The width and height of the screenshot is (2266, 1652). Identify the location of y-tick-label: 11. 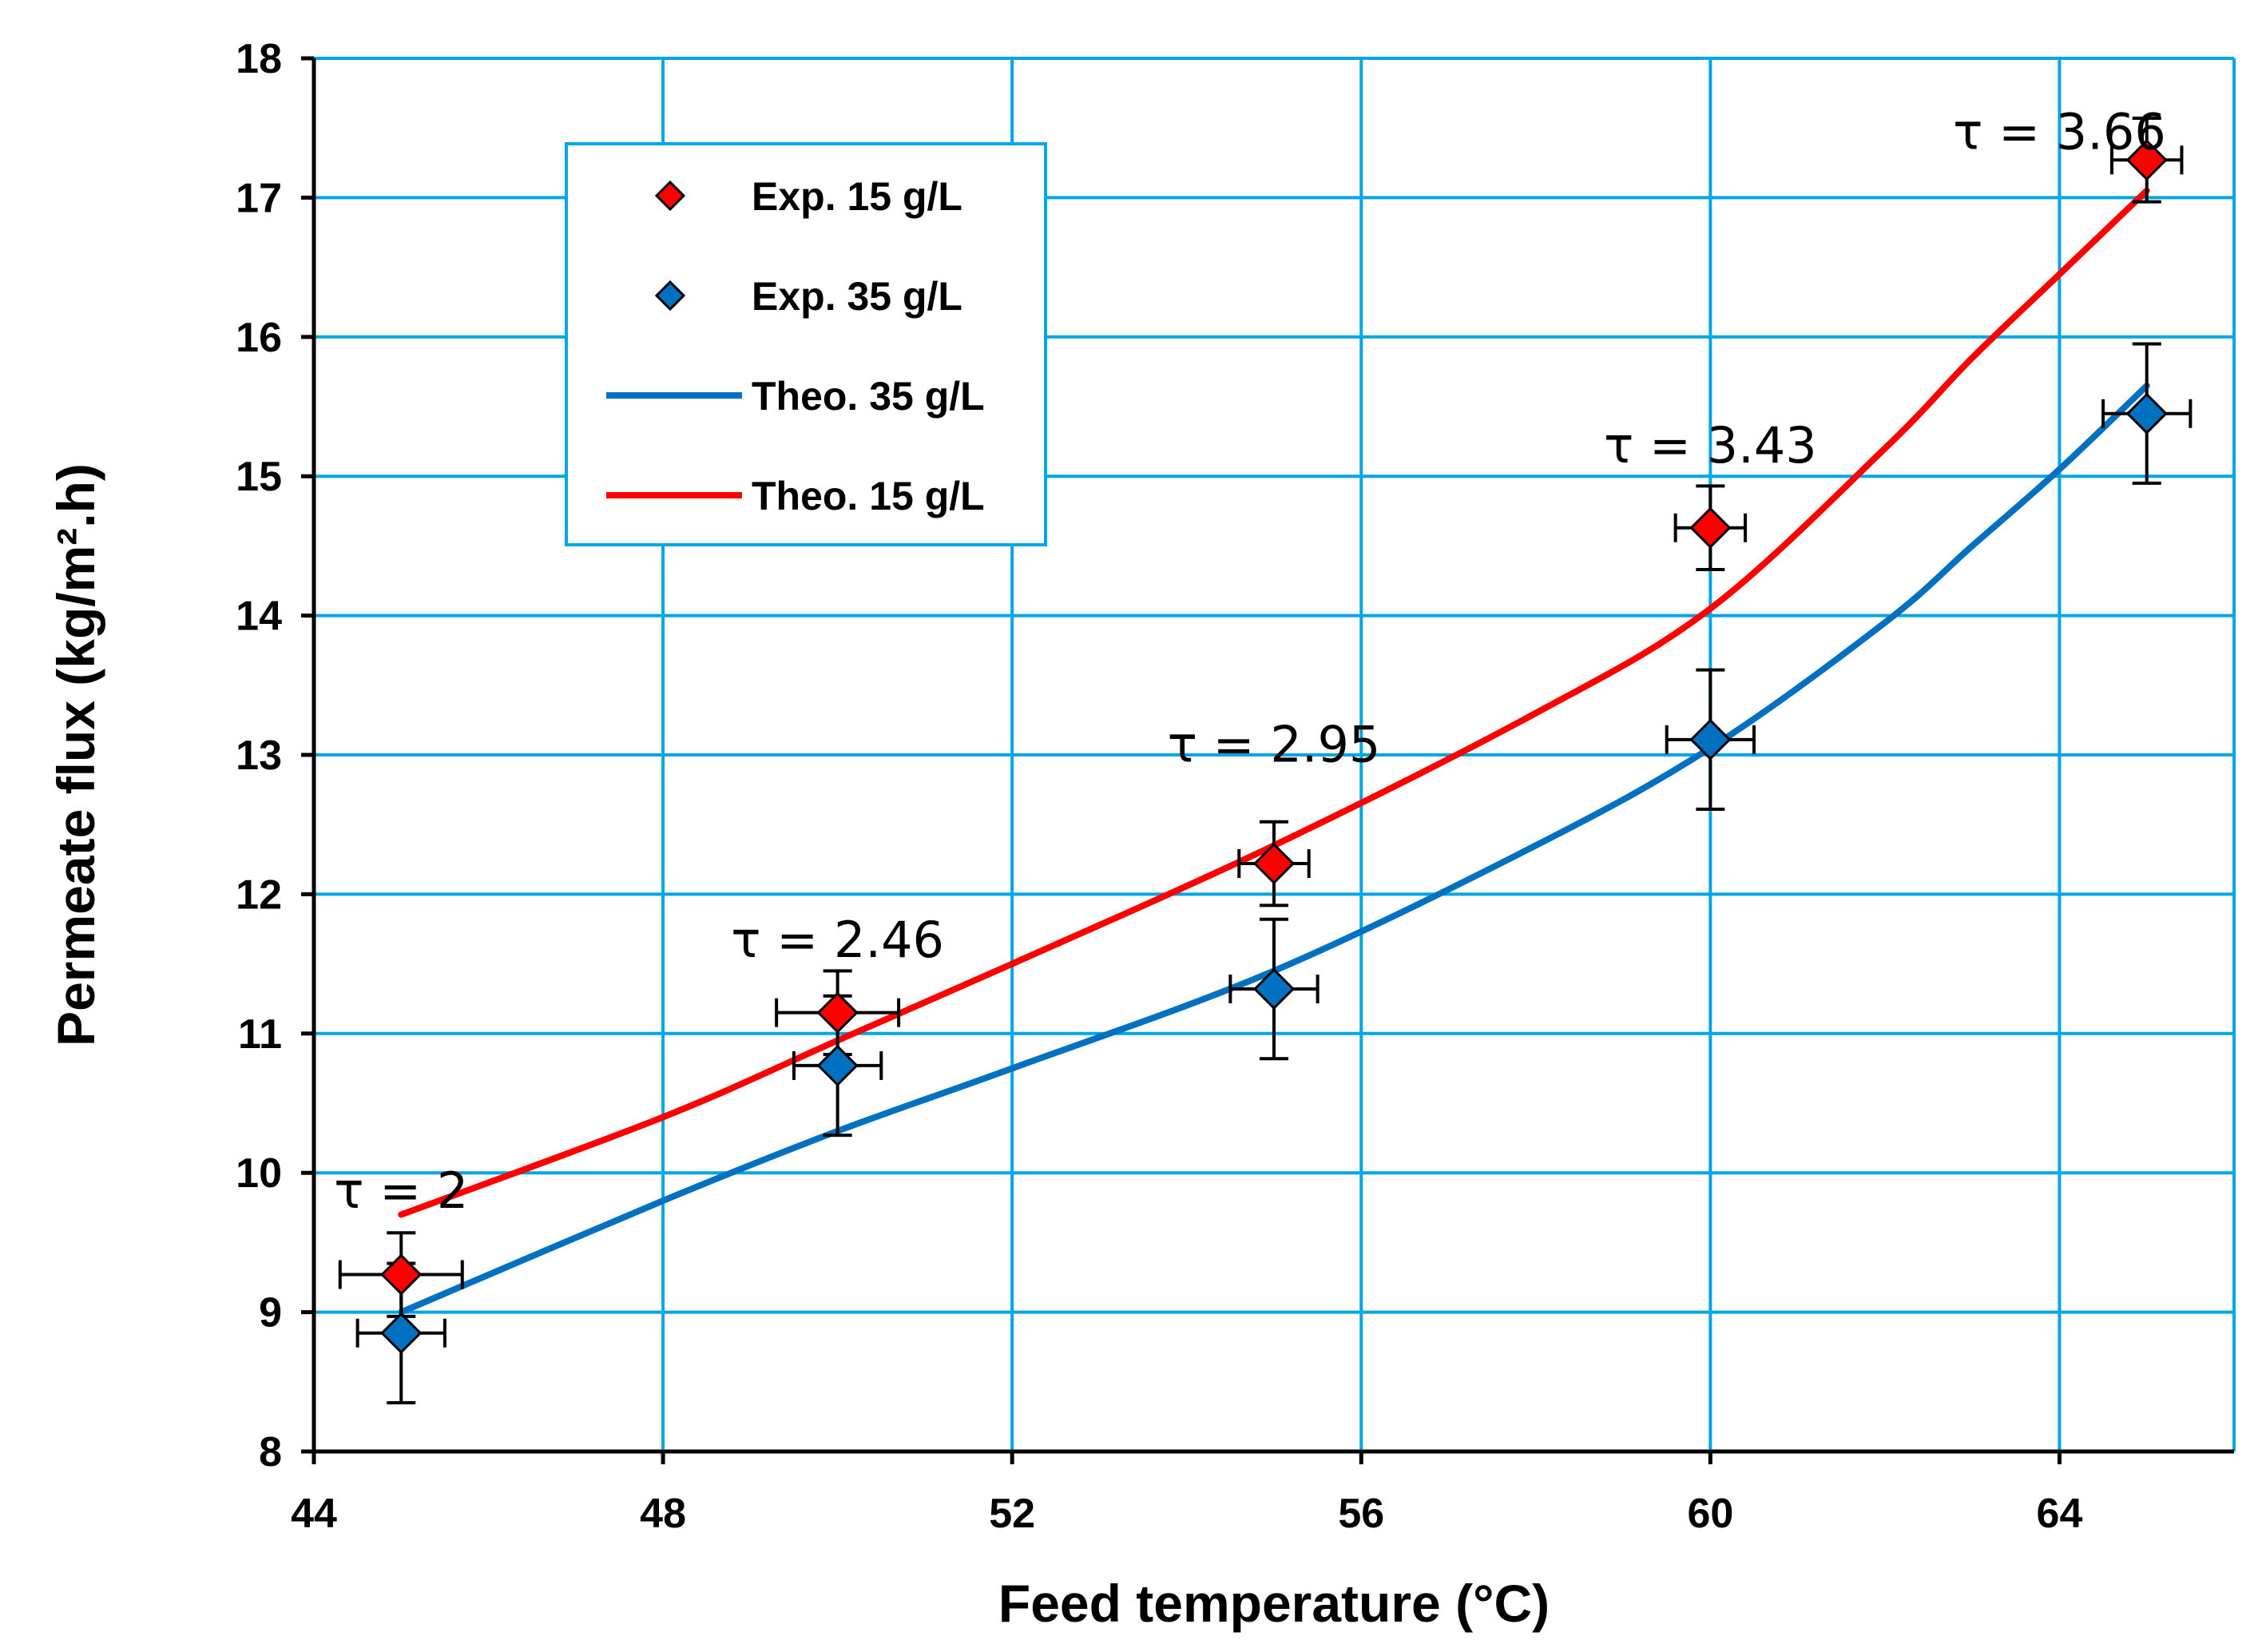
(260, 1034).